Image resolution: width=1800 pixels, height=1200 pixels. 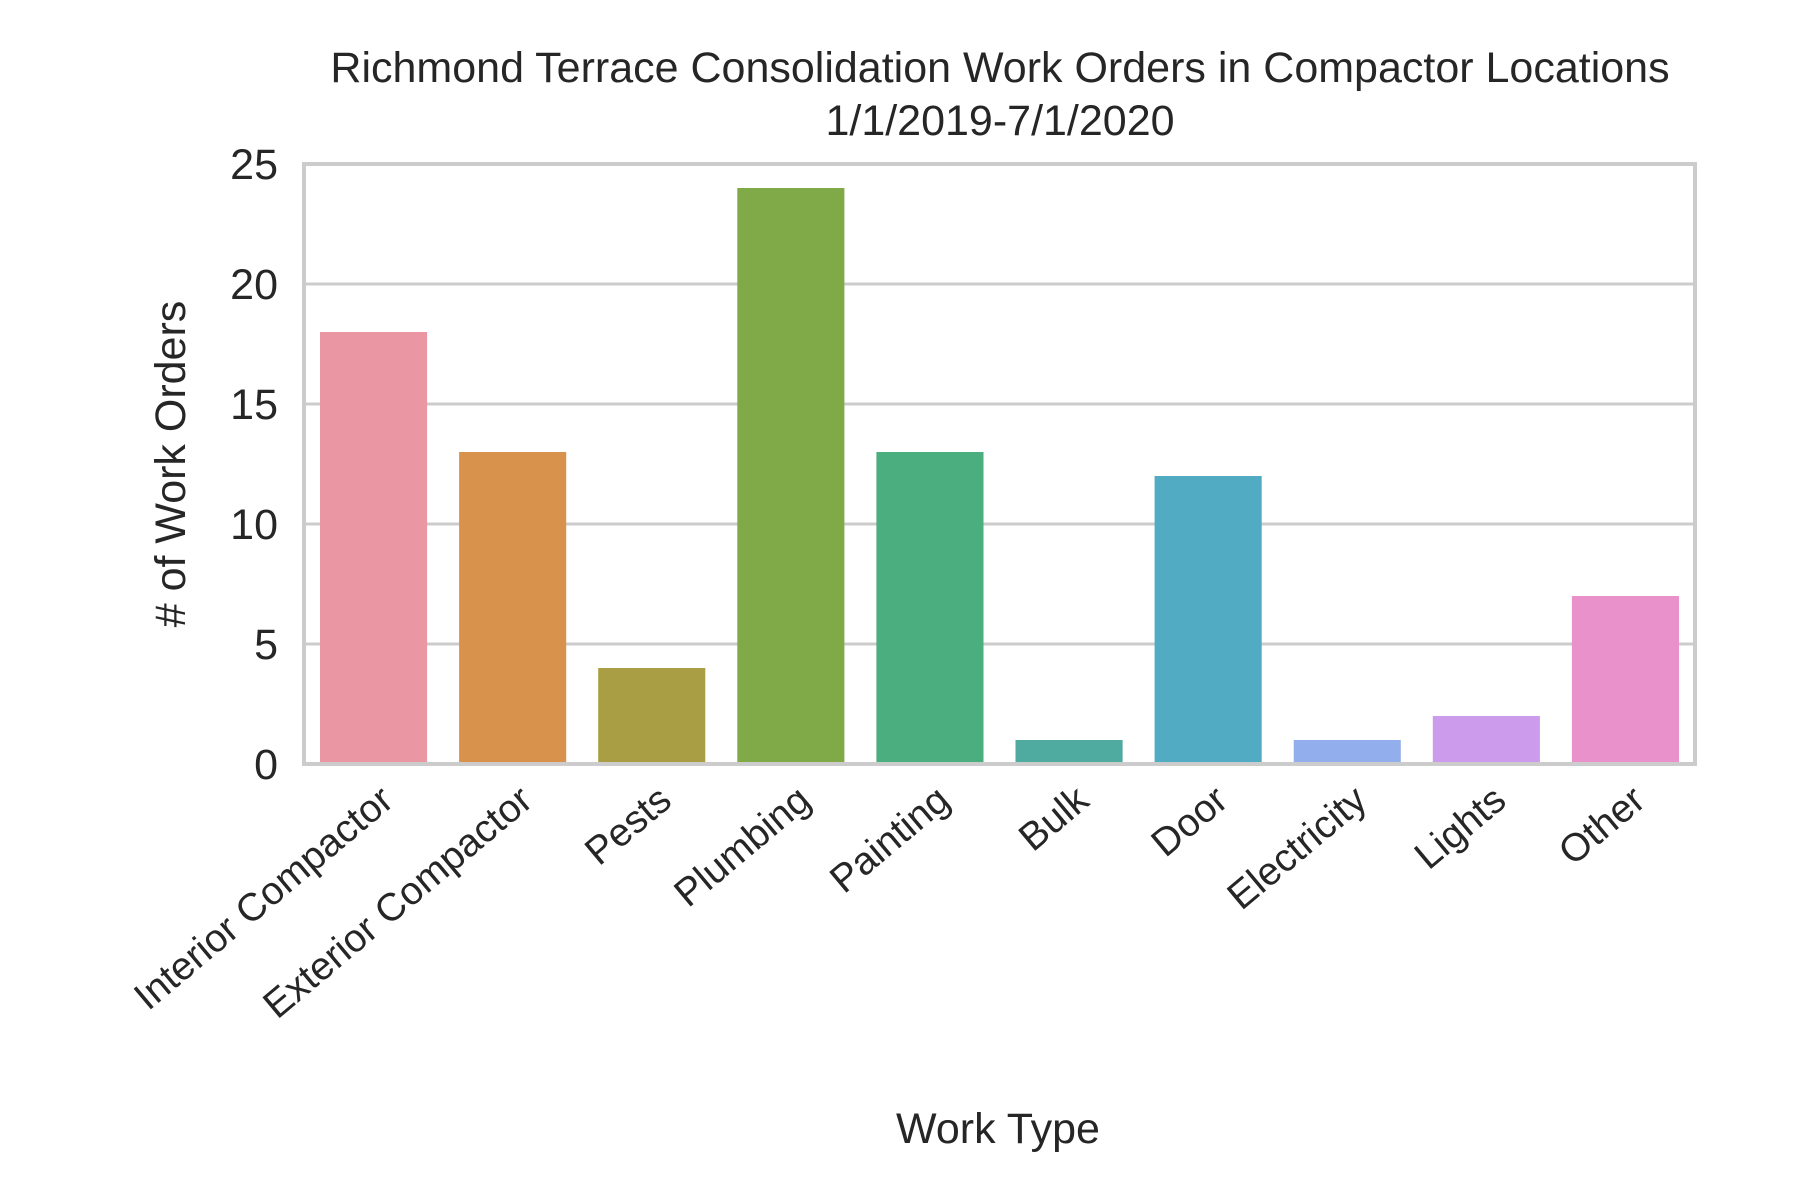 What do you see at coordinates (1190, 821) in the screenshot?
I see `x-tick-label: Door` at bounding box center [1190, 821].